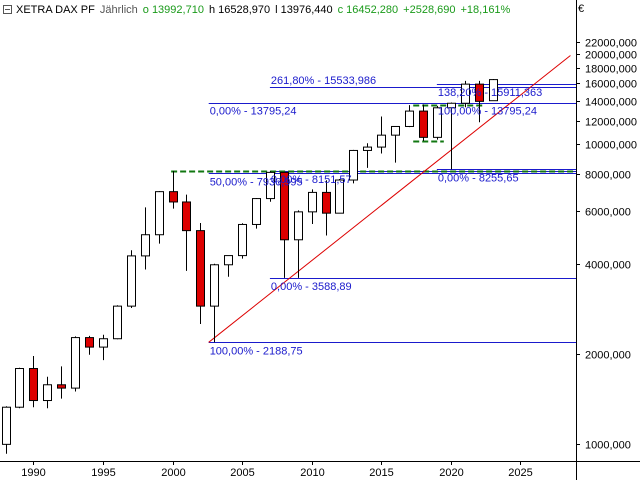  Describe the element at coordinates (368, 10) in the screenshot. I see `close-value: c 16452,280` at that location.